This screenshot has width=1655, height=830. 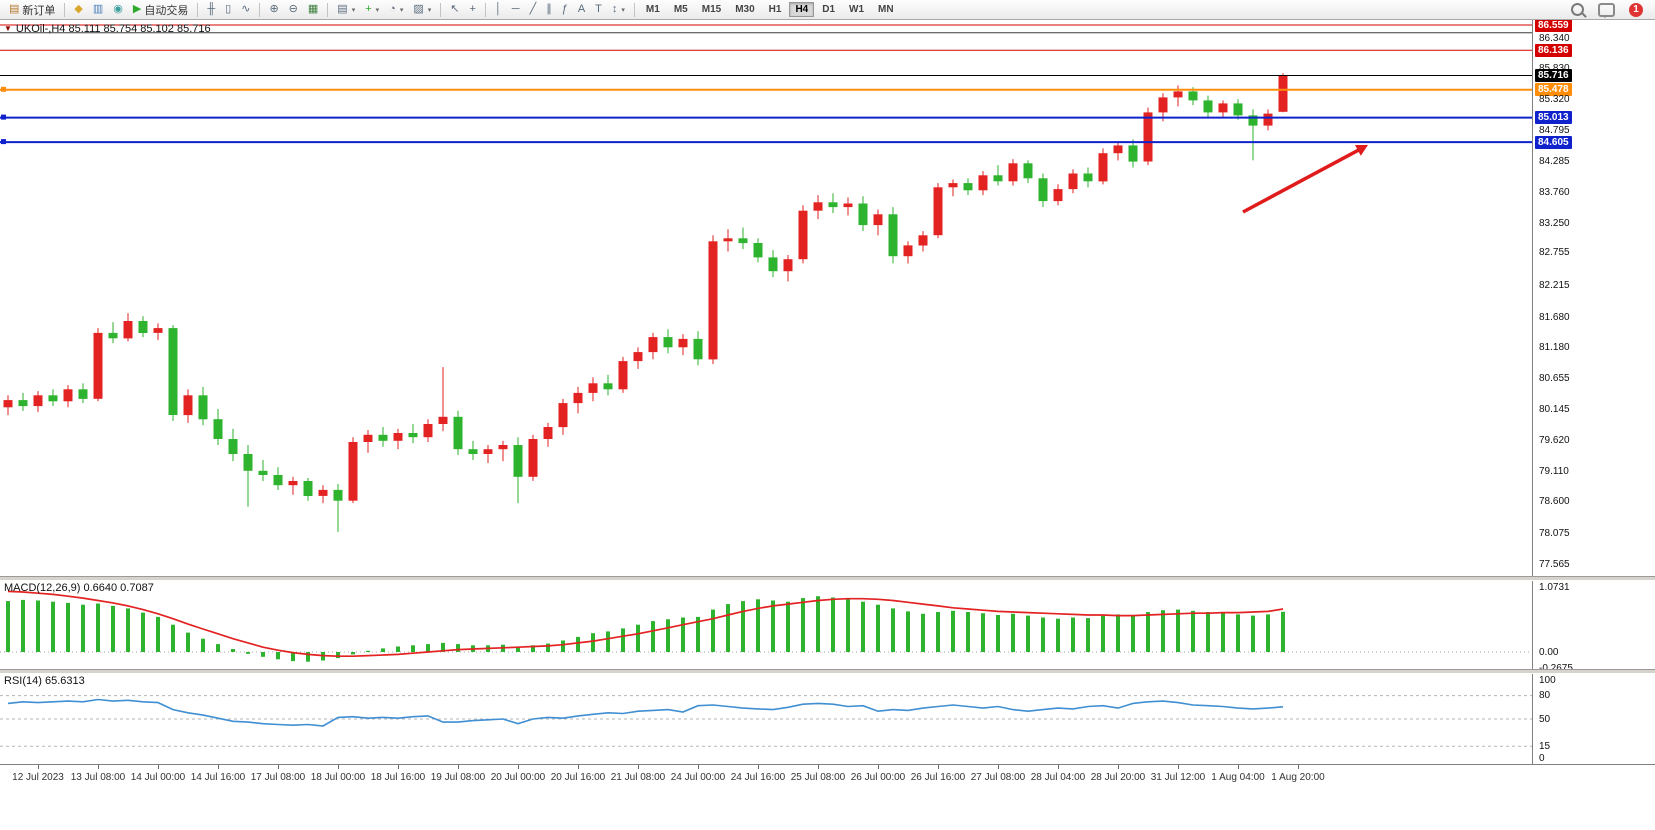 I want to click on arrows-button: ↕ ▾, so click(x=618, y=9).